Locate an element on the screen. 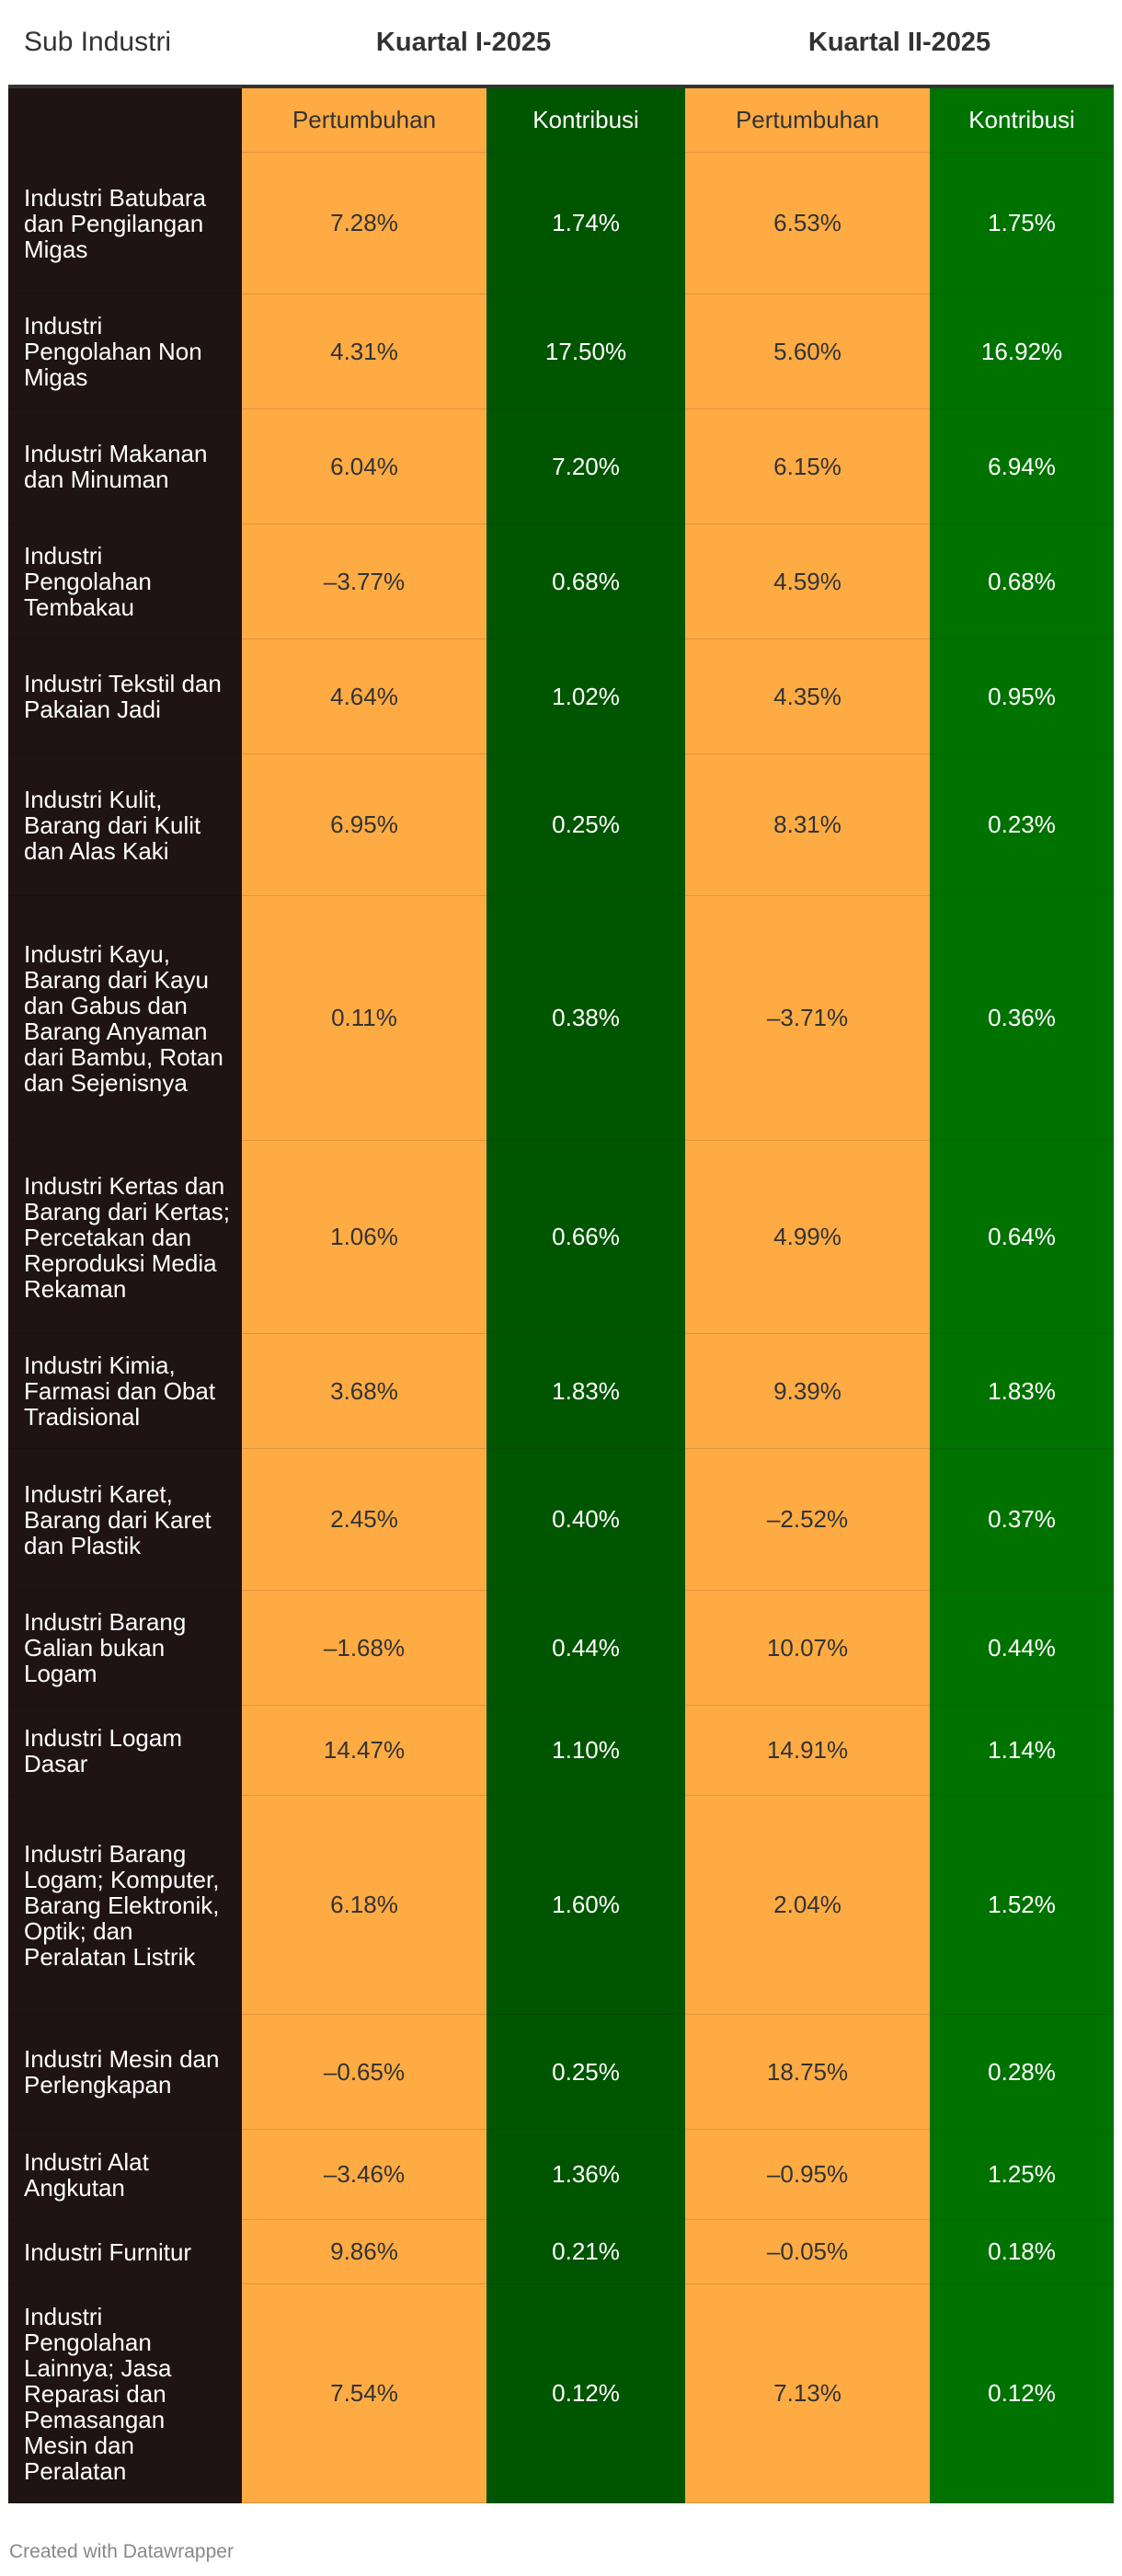  cell-sub-industri: Industri Mesin dan Perlengkapan is located at coordinates (125, 2072).